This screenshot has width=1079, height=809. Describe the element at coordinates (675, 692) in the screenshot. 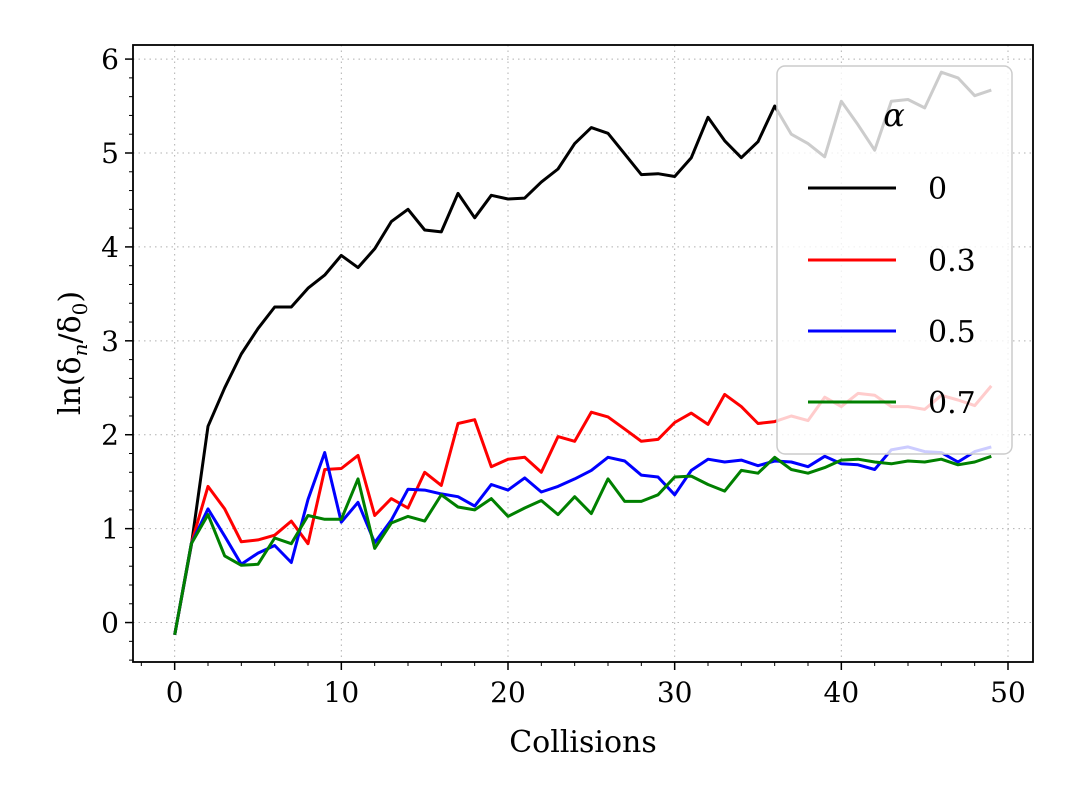

I see `x-tick-label: 30` at that location.